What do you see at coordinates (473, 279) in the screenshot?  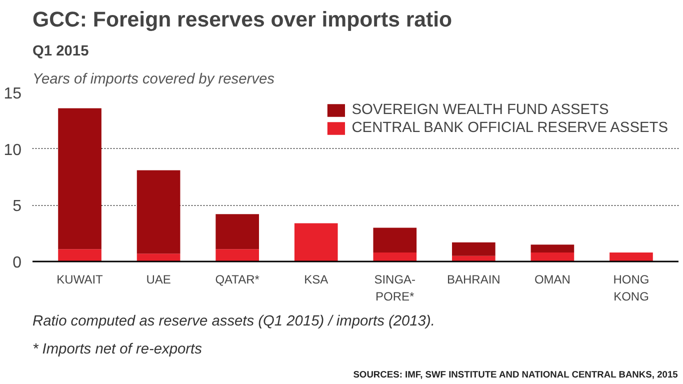 I see `x-tick-label: BAHRAIN` at bounding box center [473, 279].